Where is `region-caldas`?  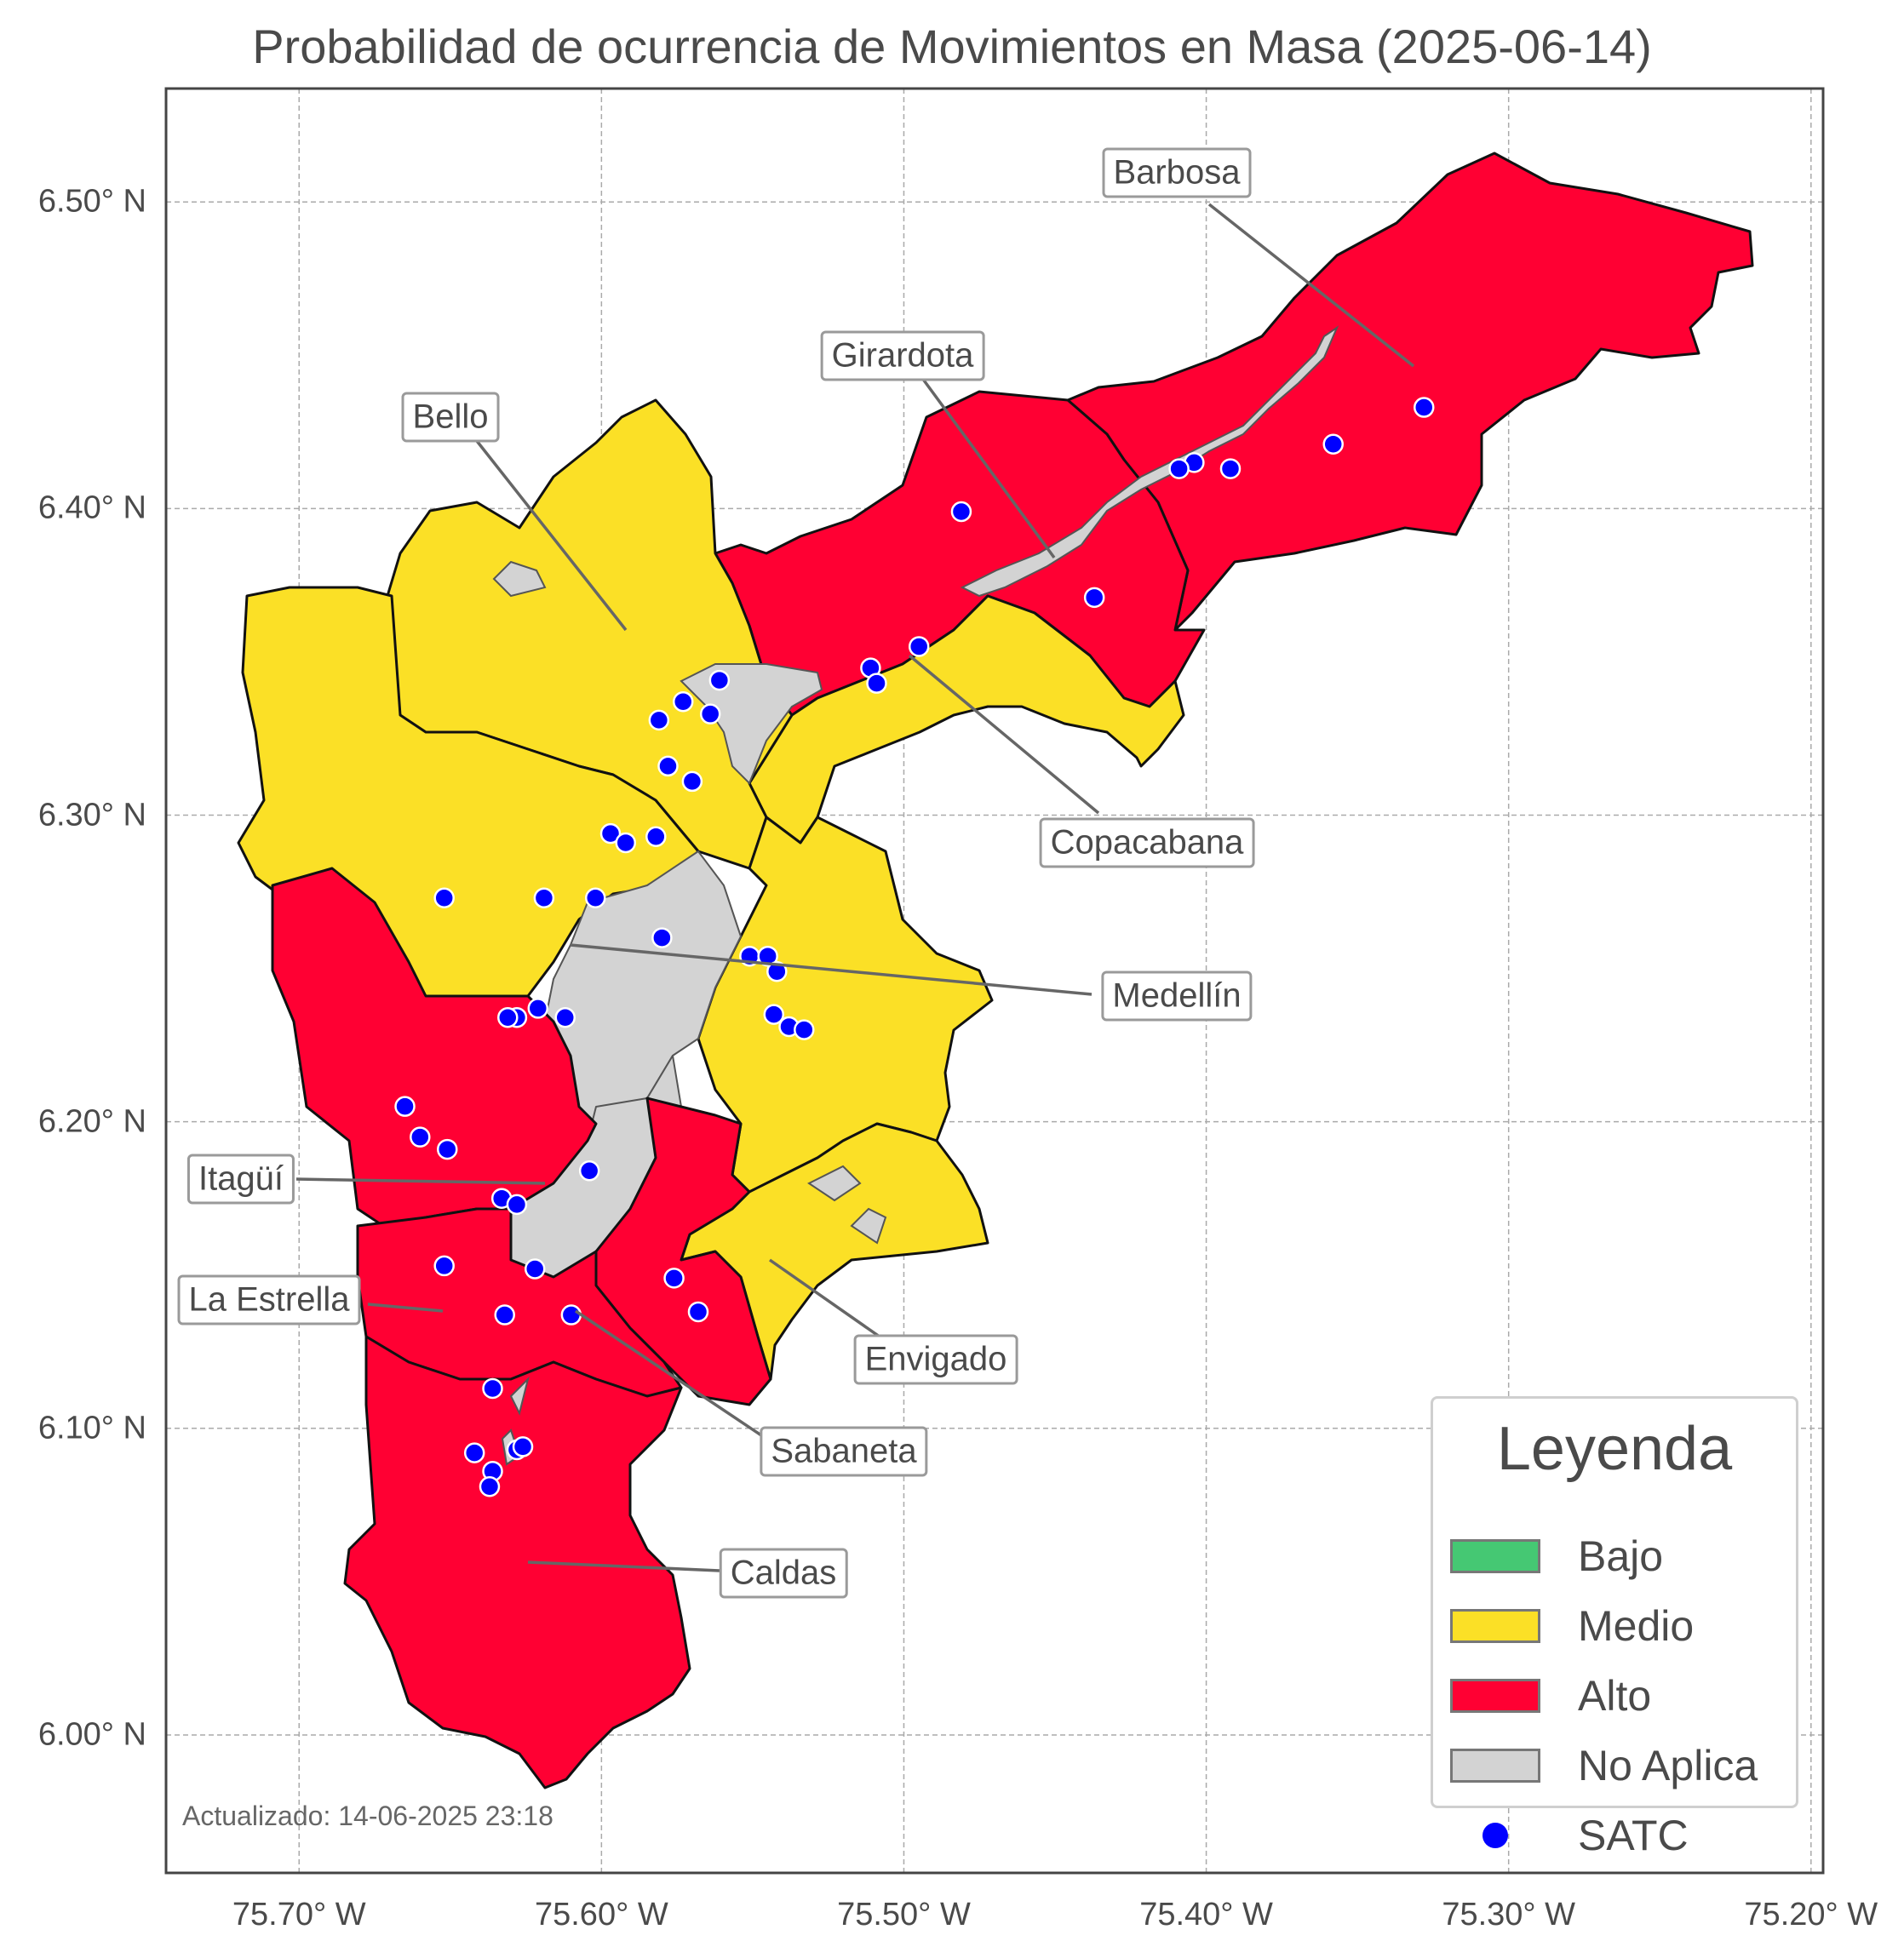
region-caldas is located at coordinates (517, 1562).